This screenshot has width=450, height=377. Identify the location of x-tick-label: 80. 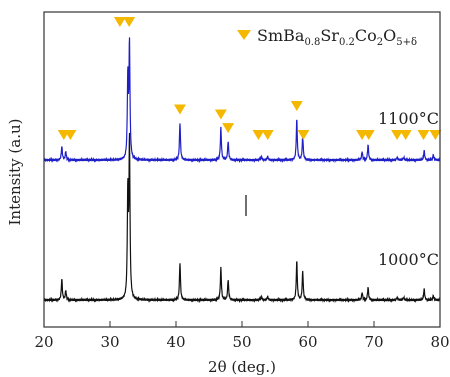
(439, 342).